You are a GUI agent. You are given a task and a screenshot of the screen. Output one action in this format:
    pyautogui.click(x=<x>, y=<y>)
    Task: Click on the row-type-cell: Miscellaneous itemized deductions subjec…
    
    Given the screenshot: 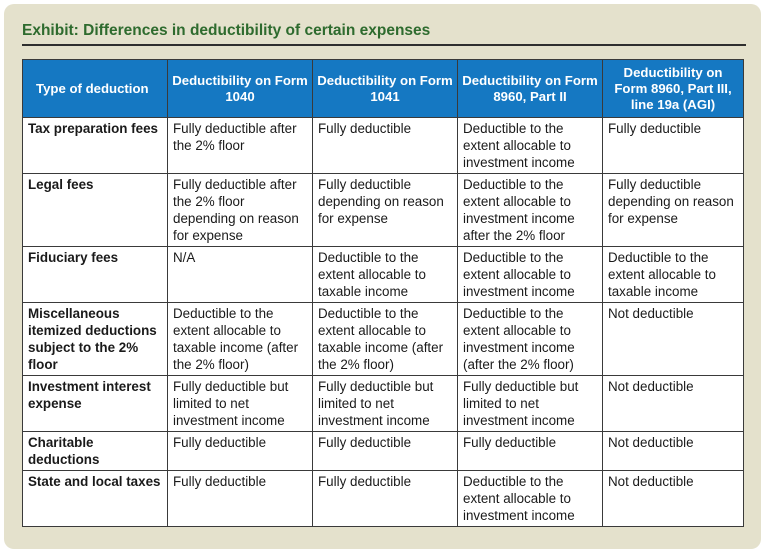 What is the action you would take?
    pyautogui.click(x=95, y=339)
    